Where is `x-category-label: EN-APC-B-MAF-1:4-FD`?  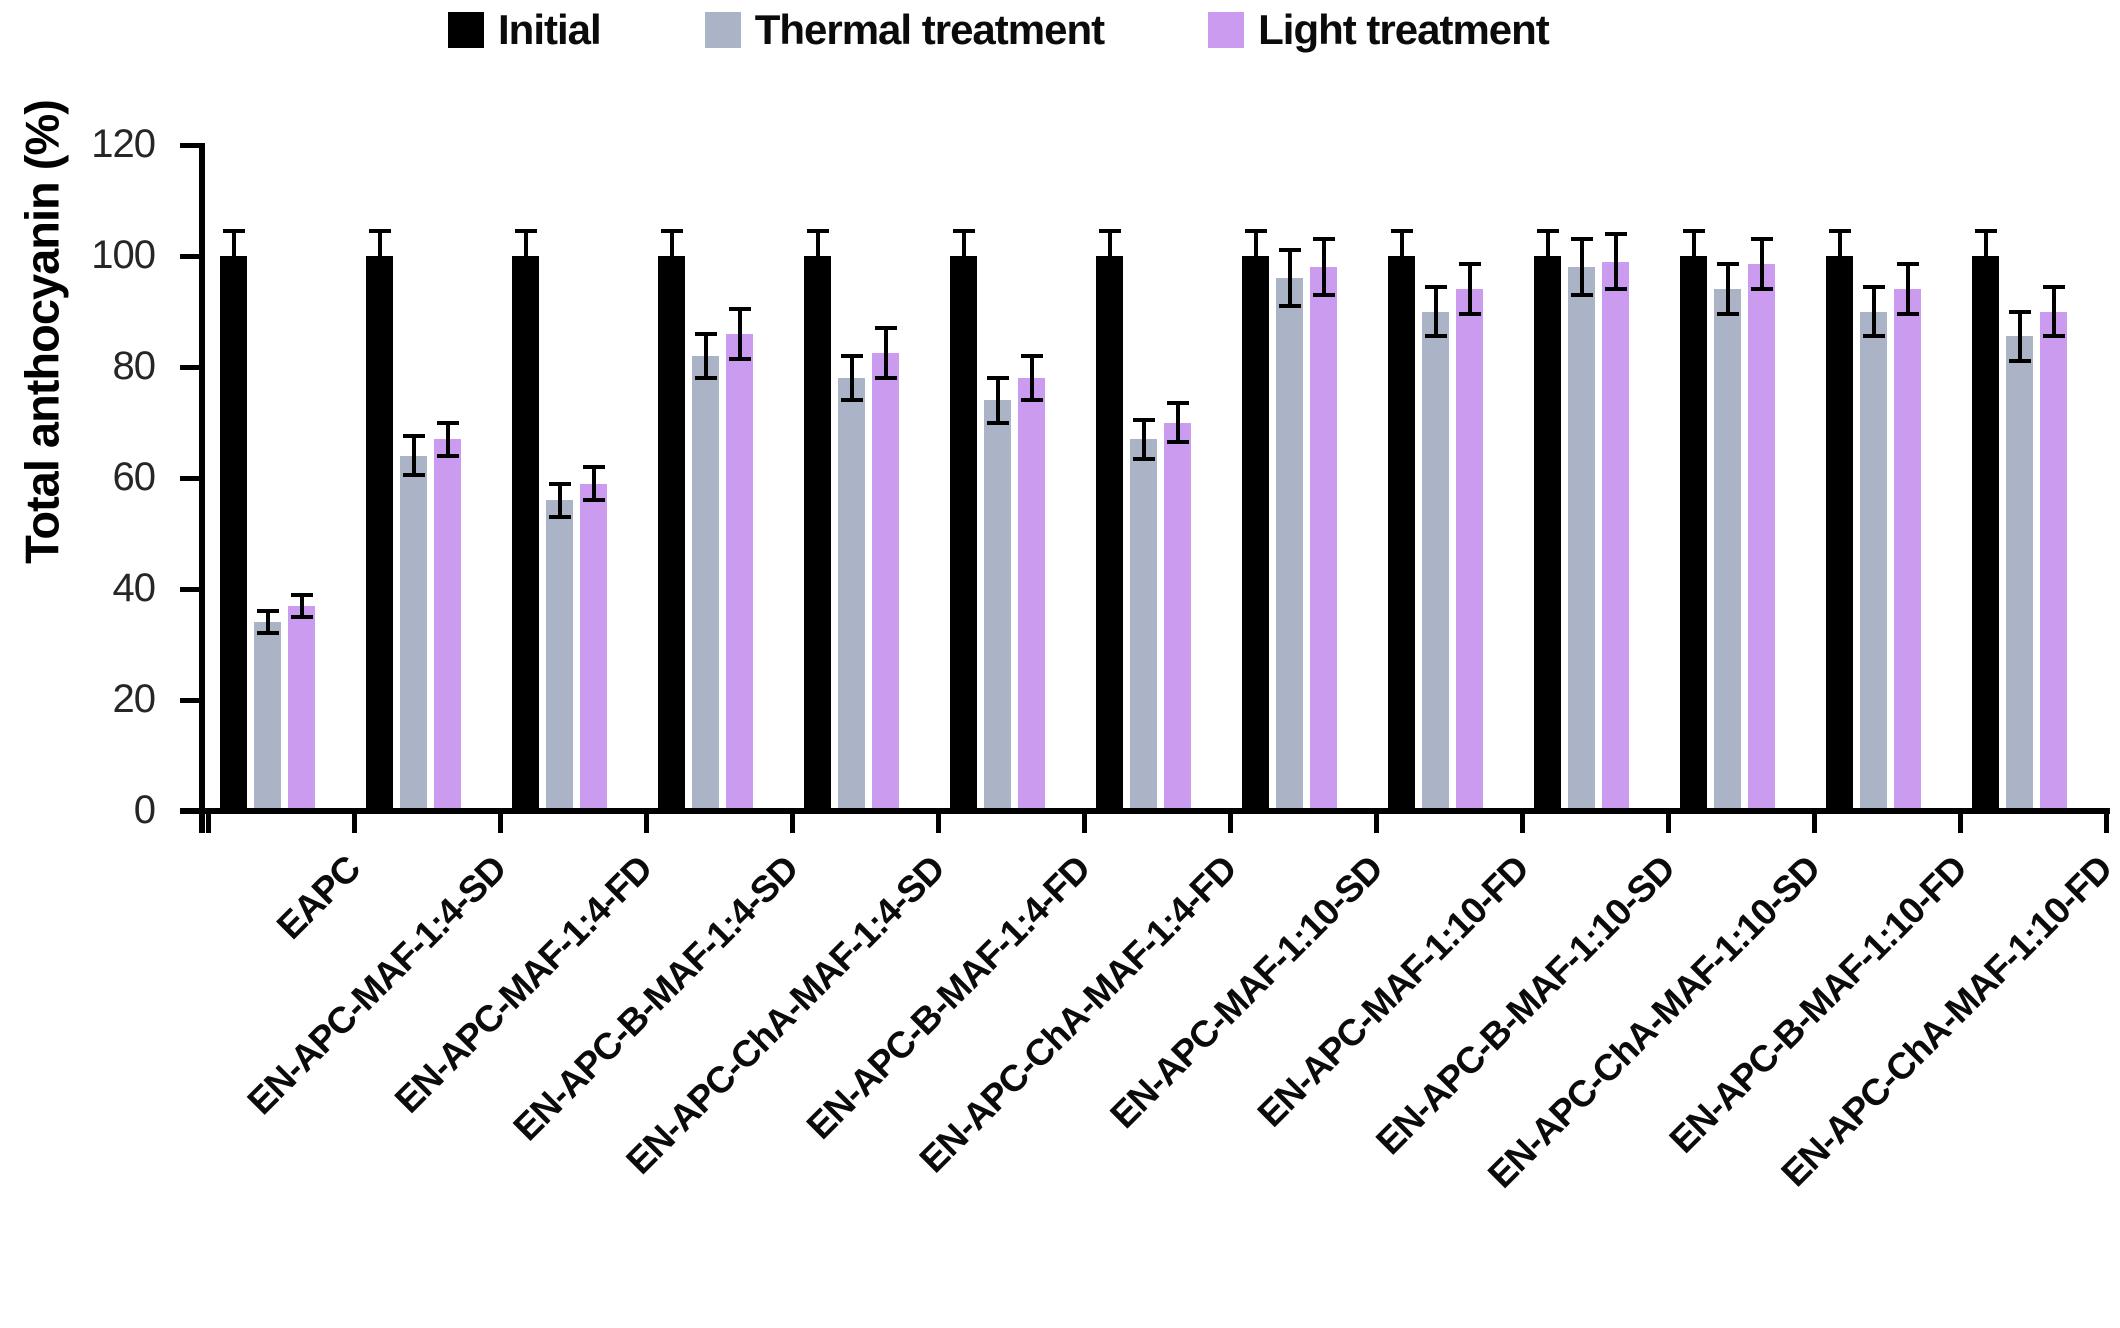 x-category-label: EN-APC-B-MAF-1:4-FD is located at coordinates (948, 997).